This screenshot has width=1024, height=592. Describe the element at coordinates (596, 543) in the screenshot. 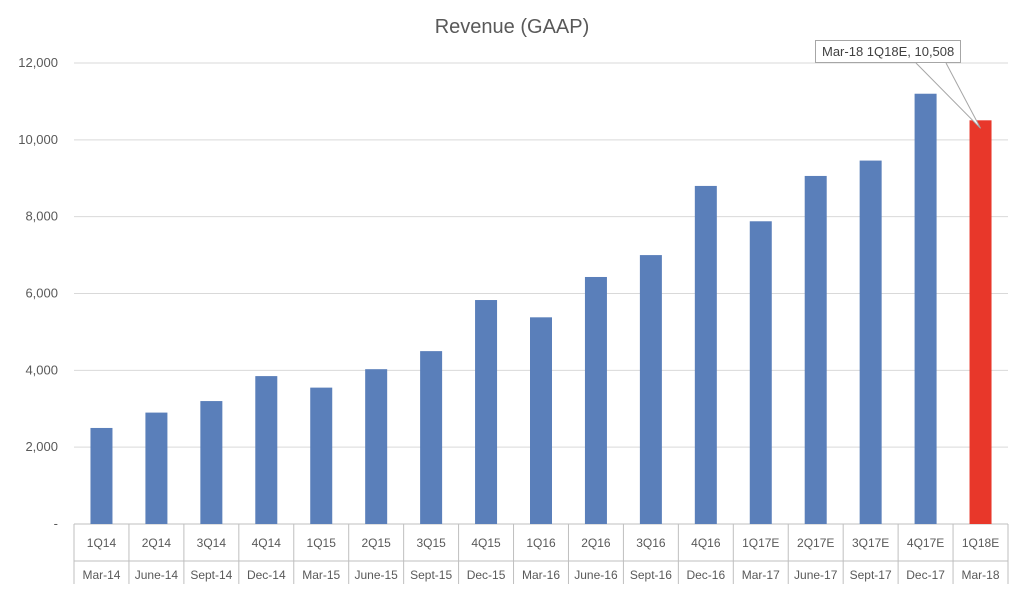

I see `x-tick-label: 2Q16` at that location.